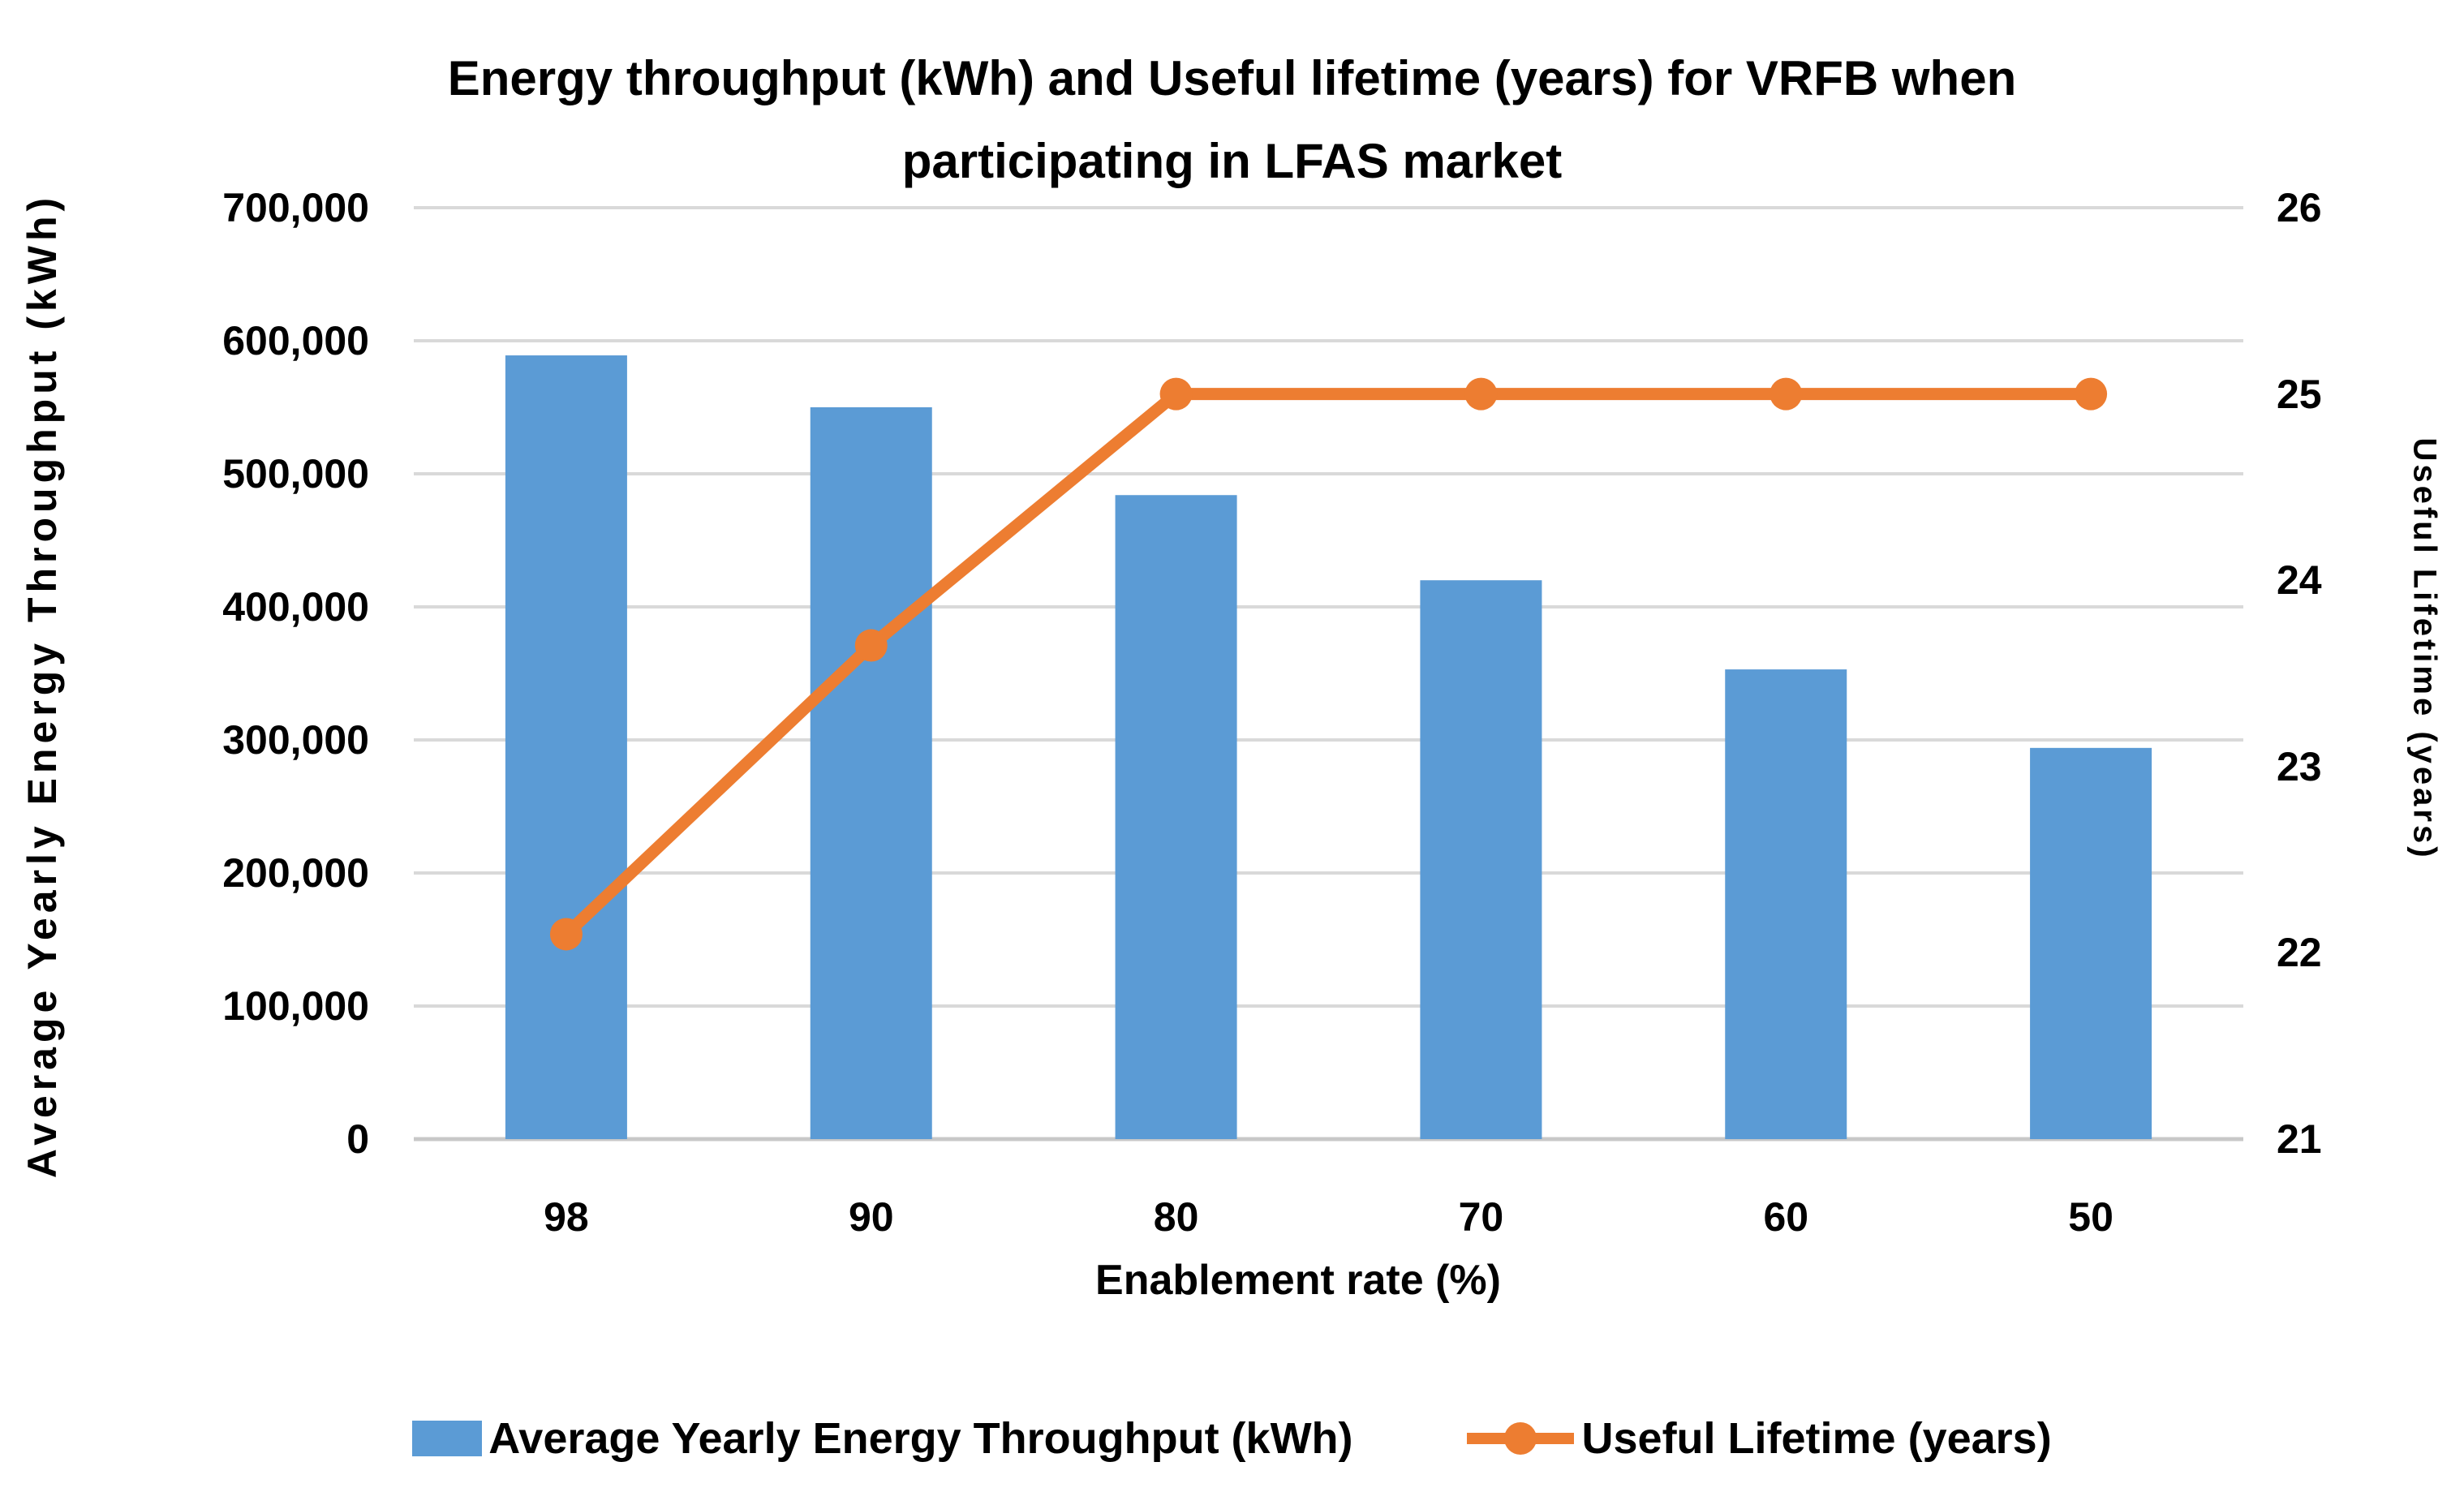  What do you see at coordinates (566, 1217) in the screenshot?
I see `x-tick-label: 98` at bounding box center [566, 1217].